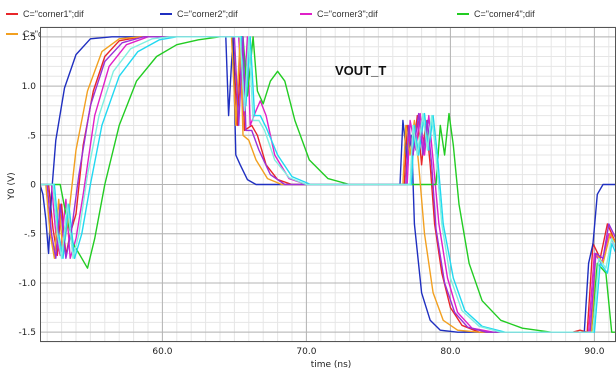 The height and width of the screenshot is (371, 616). I want to click on x-tick-label: 60.0, so click(162, 352).